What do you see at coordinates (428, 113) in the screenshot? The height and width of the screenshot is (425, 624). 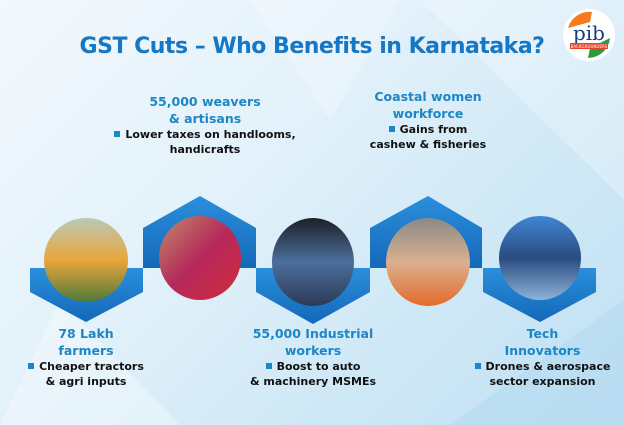 I see `group-heading: workforce` at bounding box center [428, 113].